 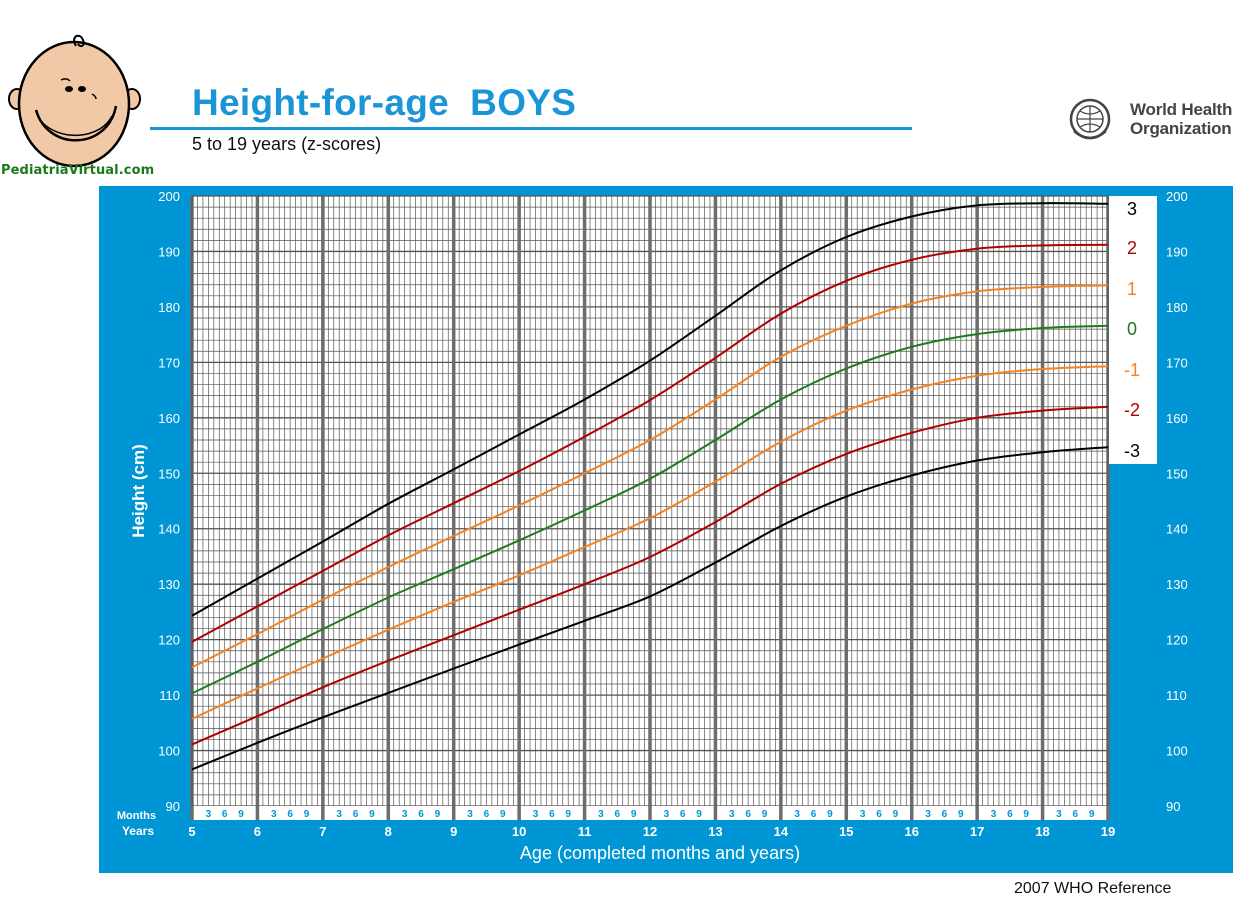 I want to click on year-tick-label: 11, so click(x=585, y=831).